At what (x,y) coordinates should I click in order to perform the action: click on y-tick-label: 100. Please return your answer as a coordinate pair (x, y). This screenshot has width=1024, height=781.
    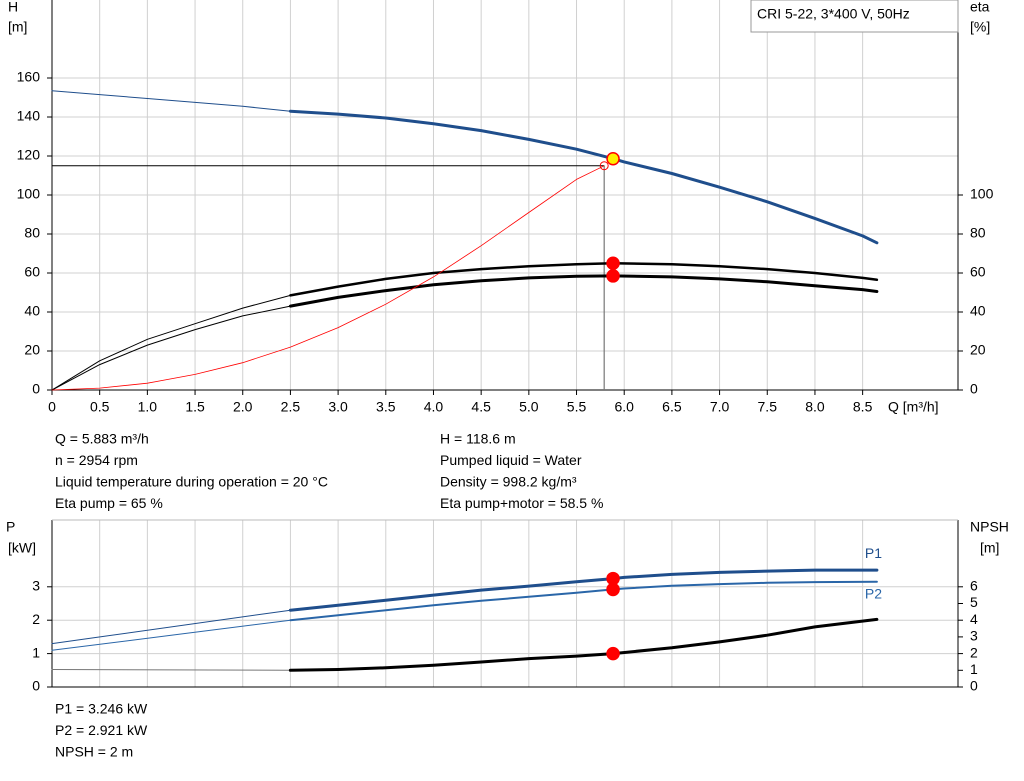
    Looking at the image, I should click on (29, 194).